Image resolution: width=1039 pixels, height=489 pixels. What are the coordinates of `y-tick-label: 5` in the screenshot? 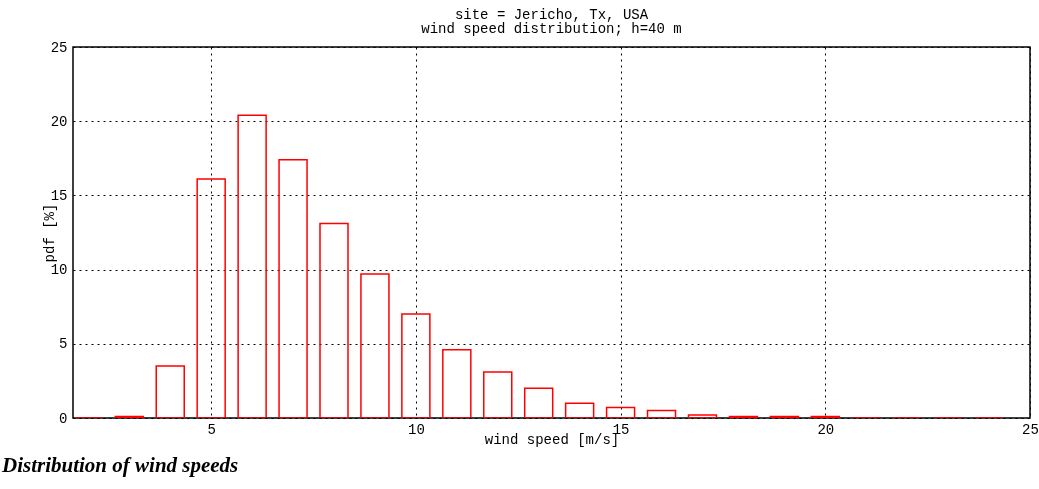 It's located at (63, 344).